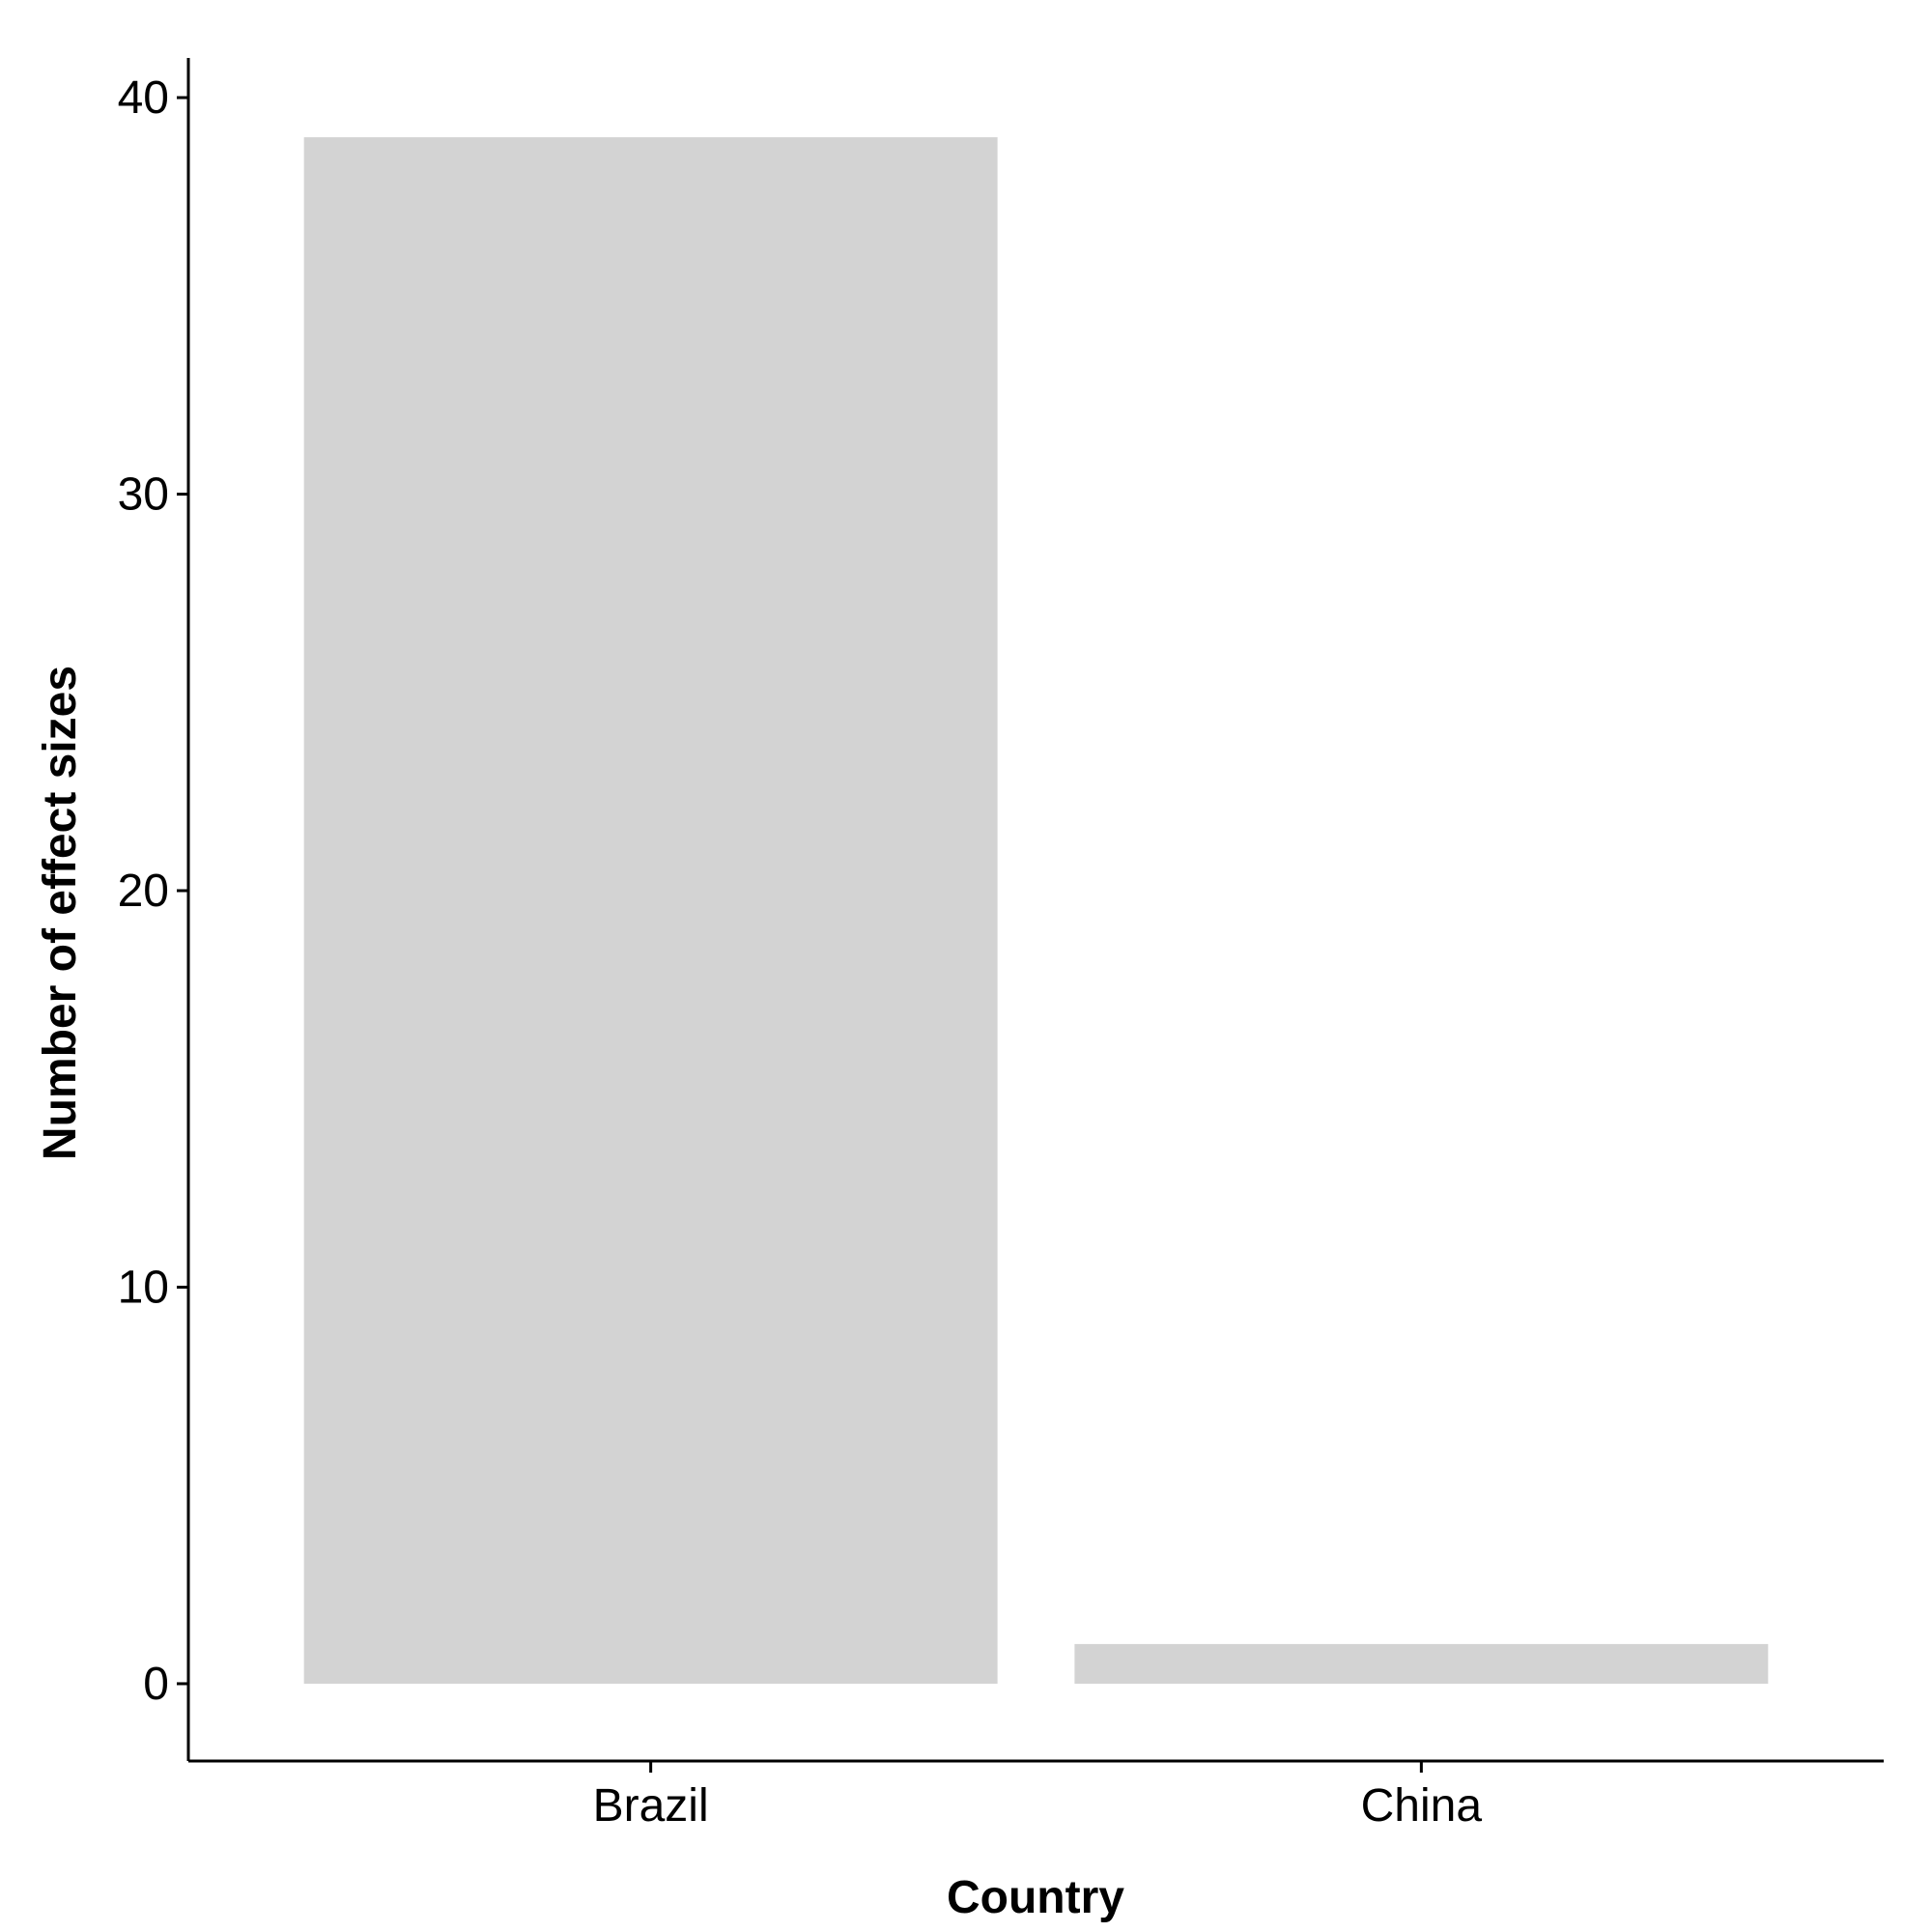 The width and height of the screenshot is (1932, 1932). Describe the element at coordinates (143, 495) in the screenshot. I see `y-tick-label: 30` at that location.